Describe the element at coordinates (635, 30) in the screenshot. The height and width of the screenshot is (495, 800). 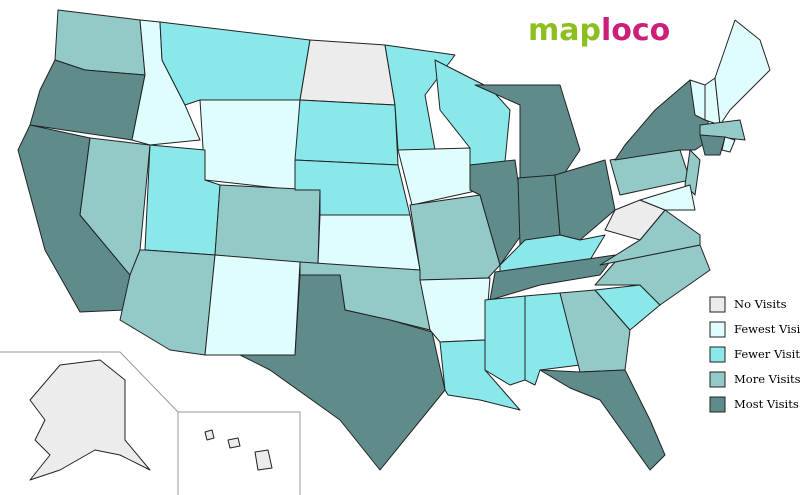
I see `logo-part: loco` at that location.